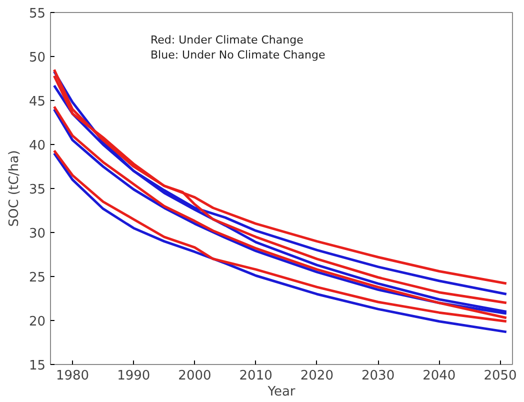 This screenshot has width=524, height=402. What do you see at coordinates (37, 58) in the screenshot?
I see `y-tick-label: 50` at bounding box center [37, 58].